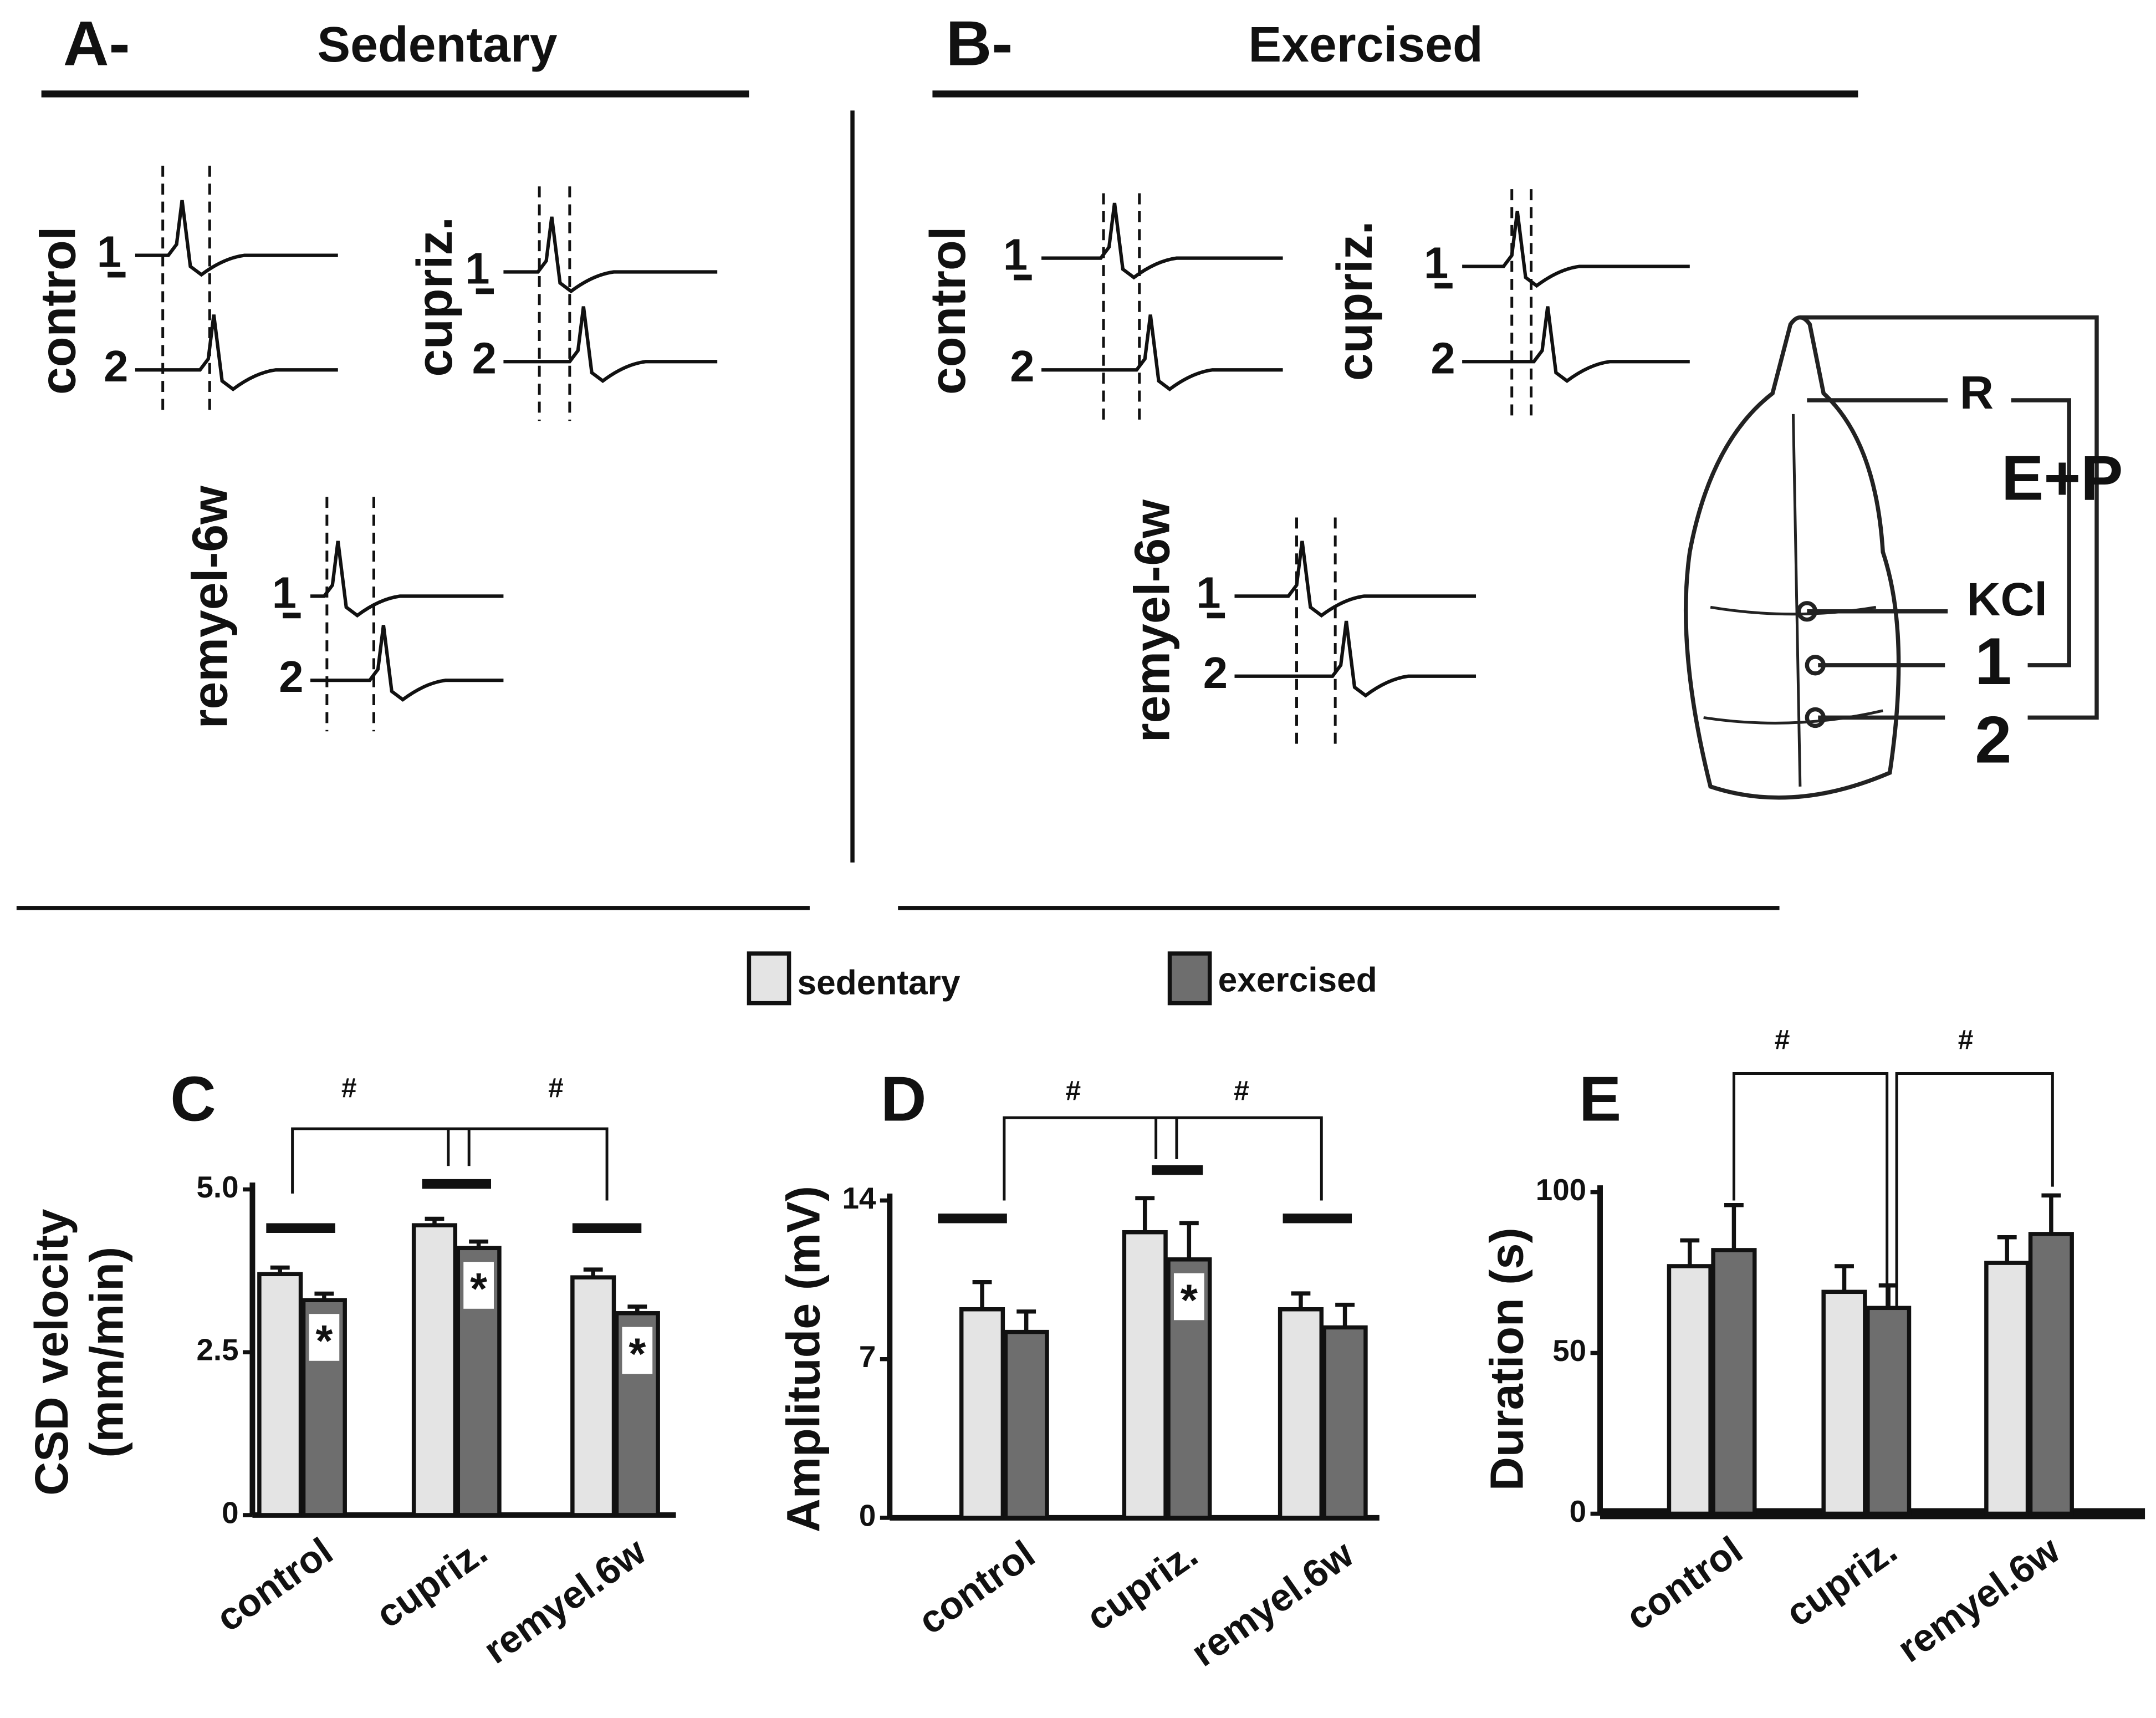 This screenshot has width=2156, height=1718. Describe the element at coordinates (1977, 392) in the screenshot. I see `skull-label: R` at that location.